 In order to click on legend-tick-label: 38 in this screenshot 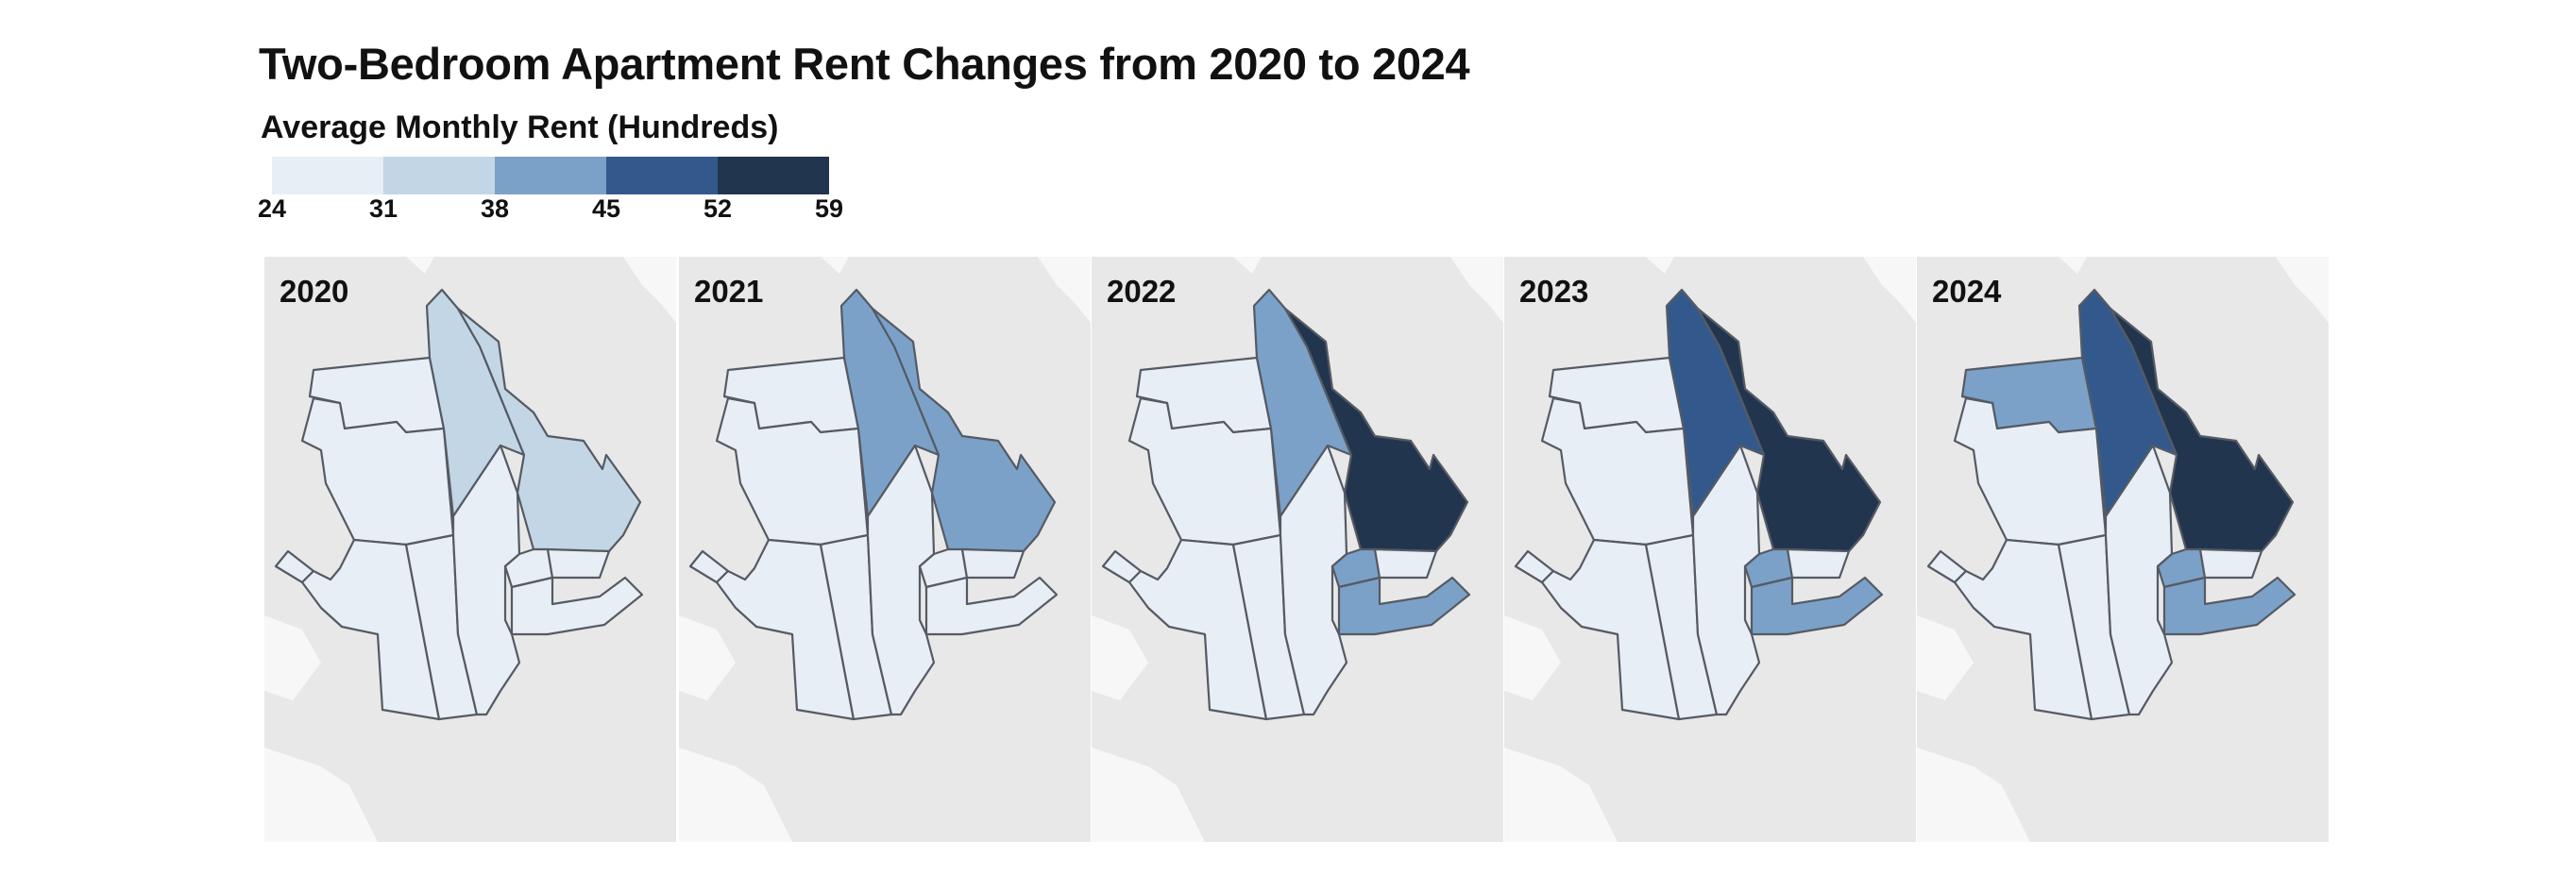, I will do `click(495, 209)`.